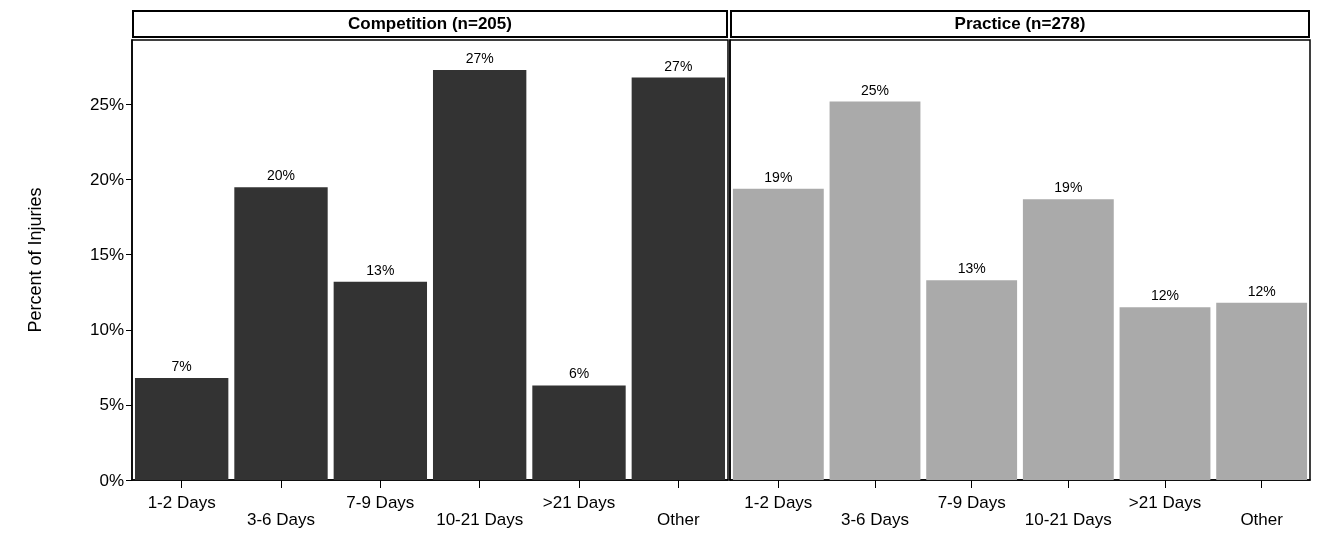 The width and height of the screenshot is (1321, 556). Describe the element at coordinates (1020, 24) in the screenshot. I see `chart-title: Practice (n=278)` at that location.